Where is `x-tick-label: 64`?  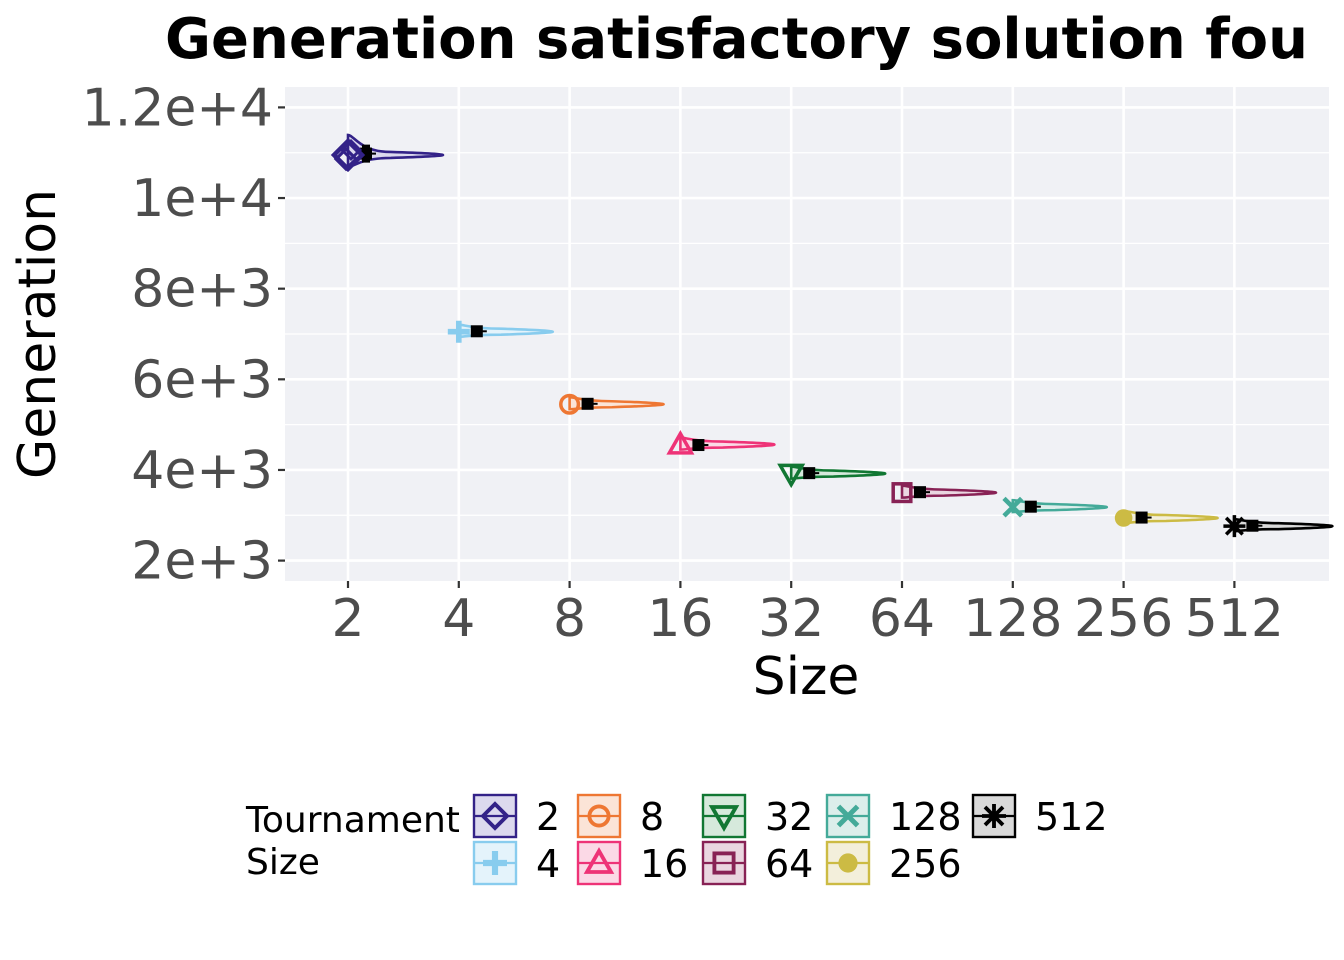
x-tick-label: 64 is located at coordinates (902, 619).